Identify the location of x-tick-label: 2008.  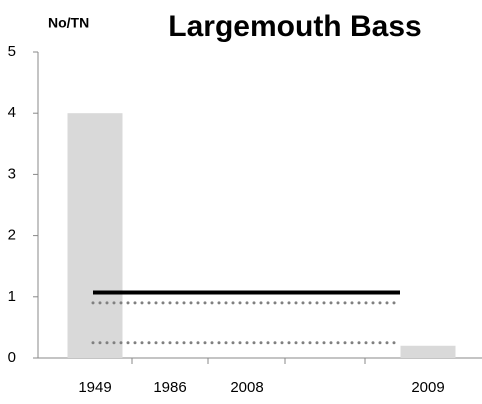
(246, 387).